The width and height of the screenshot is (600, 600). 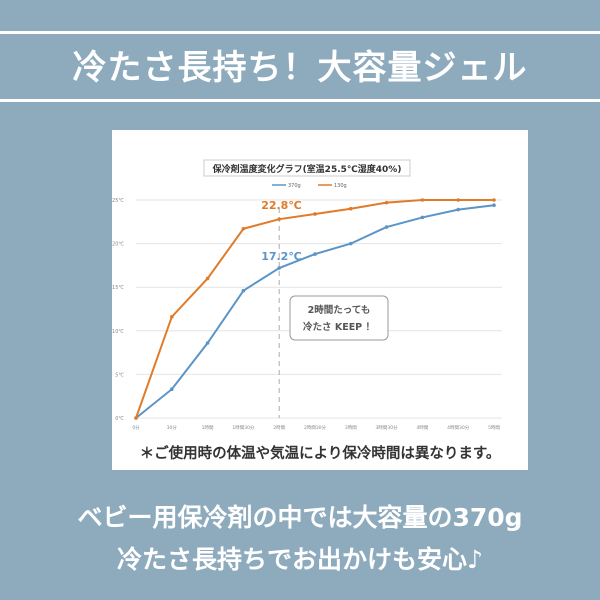 What do you see at coordinates (118, 201) in the screenshot?
I see `y-tick-label: 25℃` at bounding box center [118, 201].